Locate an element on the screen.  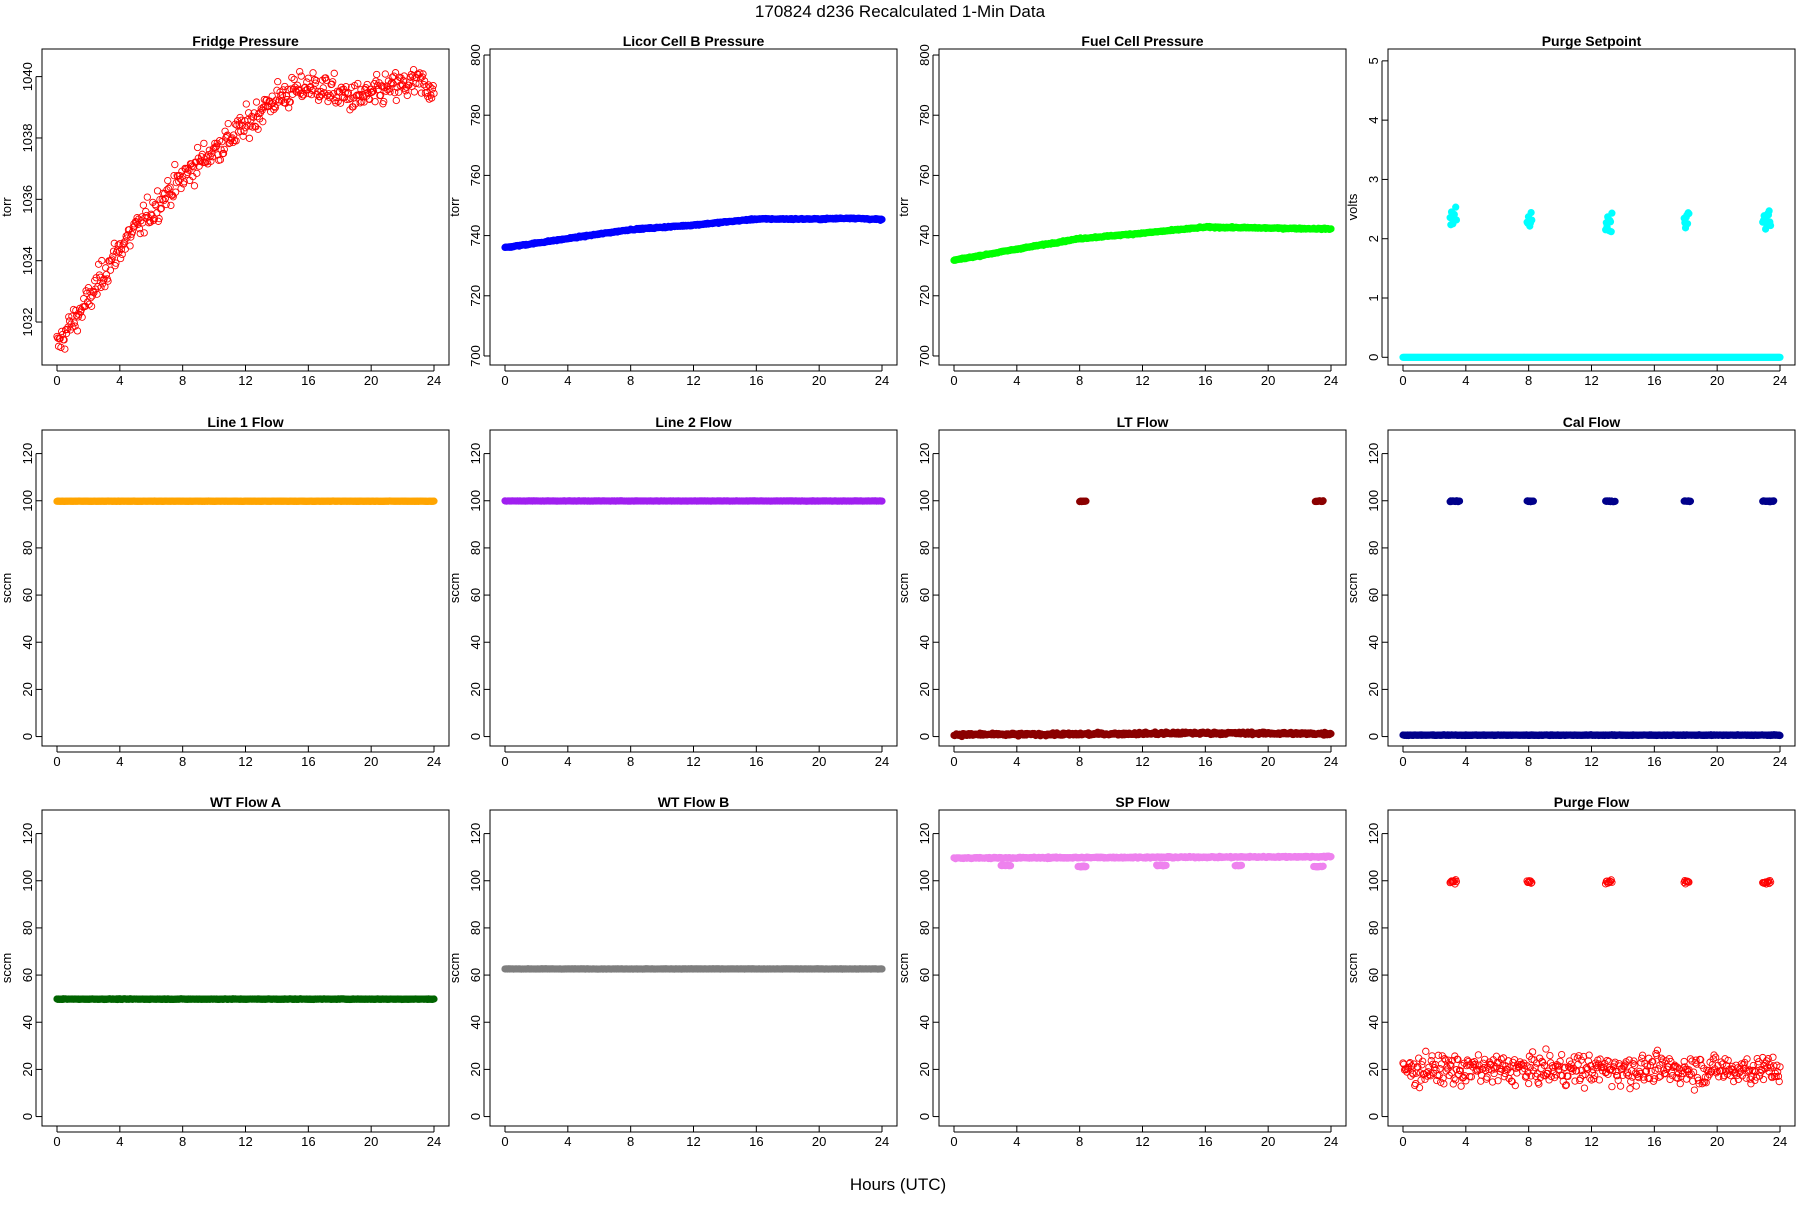
y-tick-label: 1038 is located at coordinates (27, 138).